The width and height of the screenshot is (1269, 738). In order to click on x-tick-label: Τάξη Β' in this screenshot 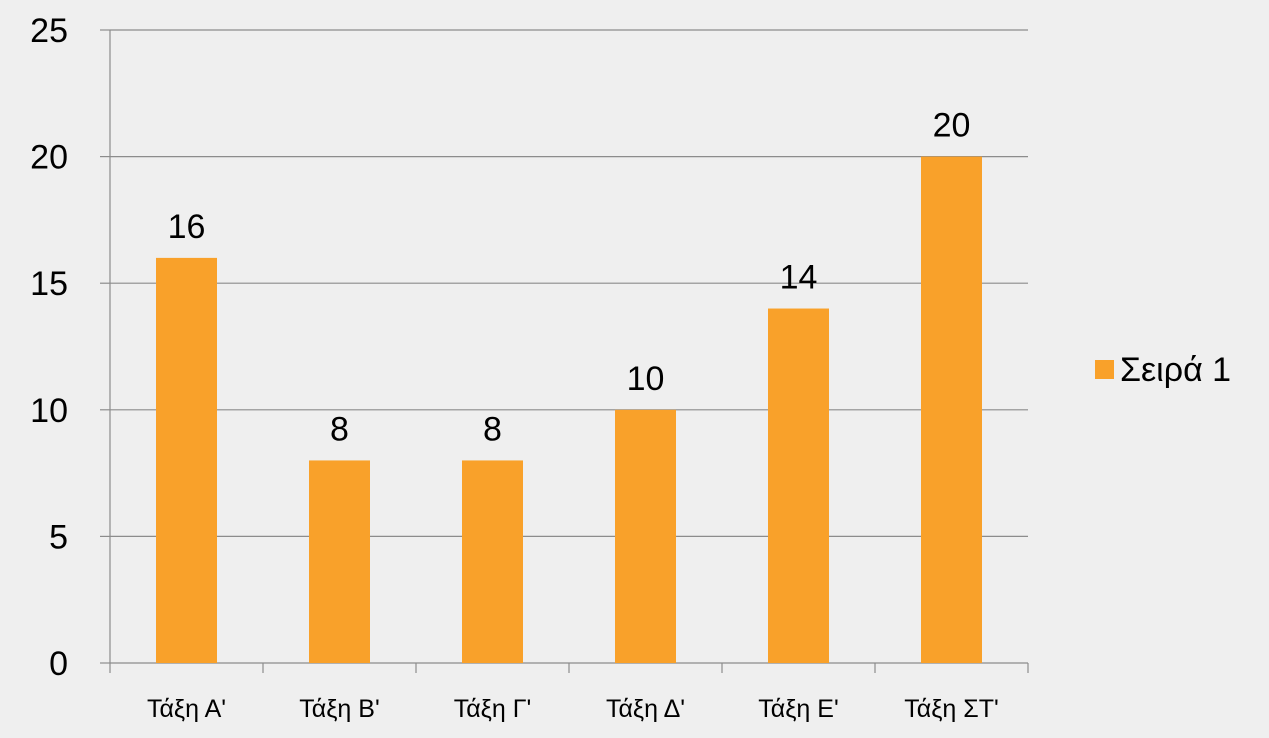, I will do `click(339, 709)`.